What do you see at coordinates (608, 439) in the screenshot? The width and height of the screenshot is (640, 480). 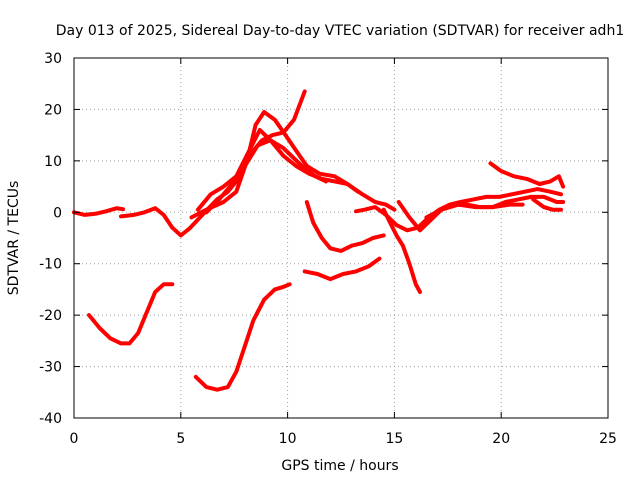 I see `x-tick-label: 25` at bounding box center [608, 439].